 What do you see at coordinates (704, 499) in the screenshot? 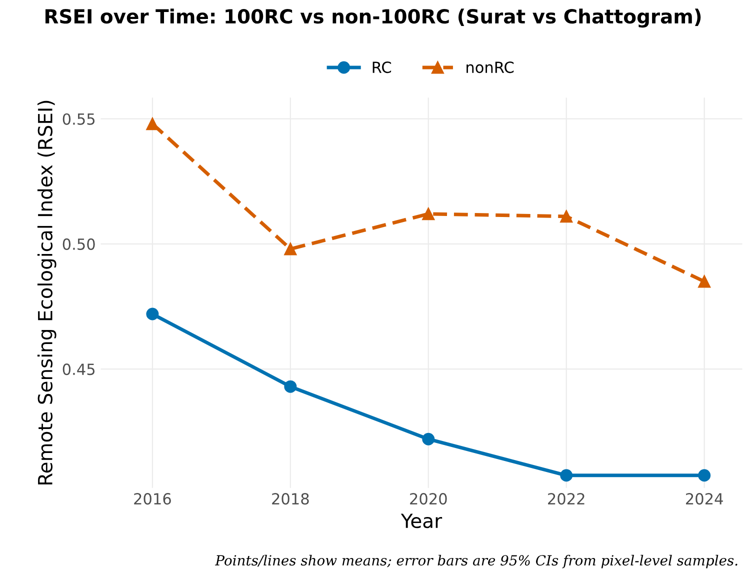
I see `x-tick-label: 2024` at bounding box center [704, 499].